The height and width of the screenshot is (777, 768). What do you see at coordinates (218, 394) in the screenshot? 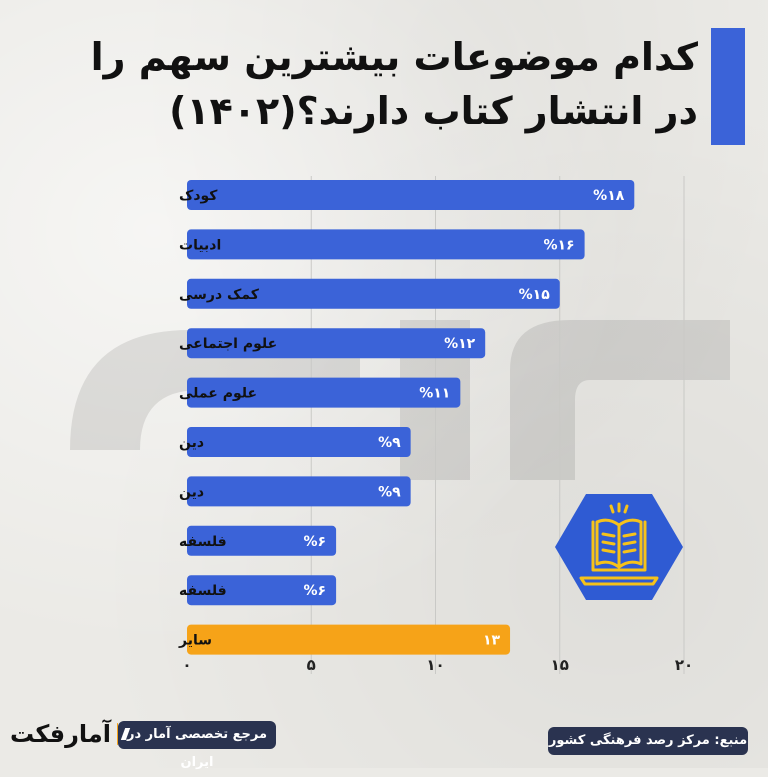
I see `category-label: علوم عملی` at bounding box center [218, 394].